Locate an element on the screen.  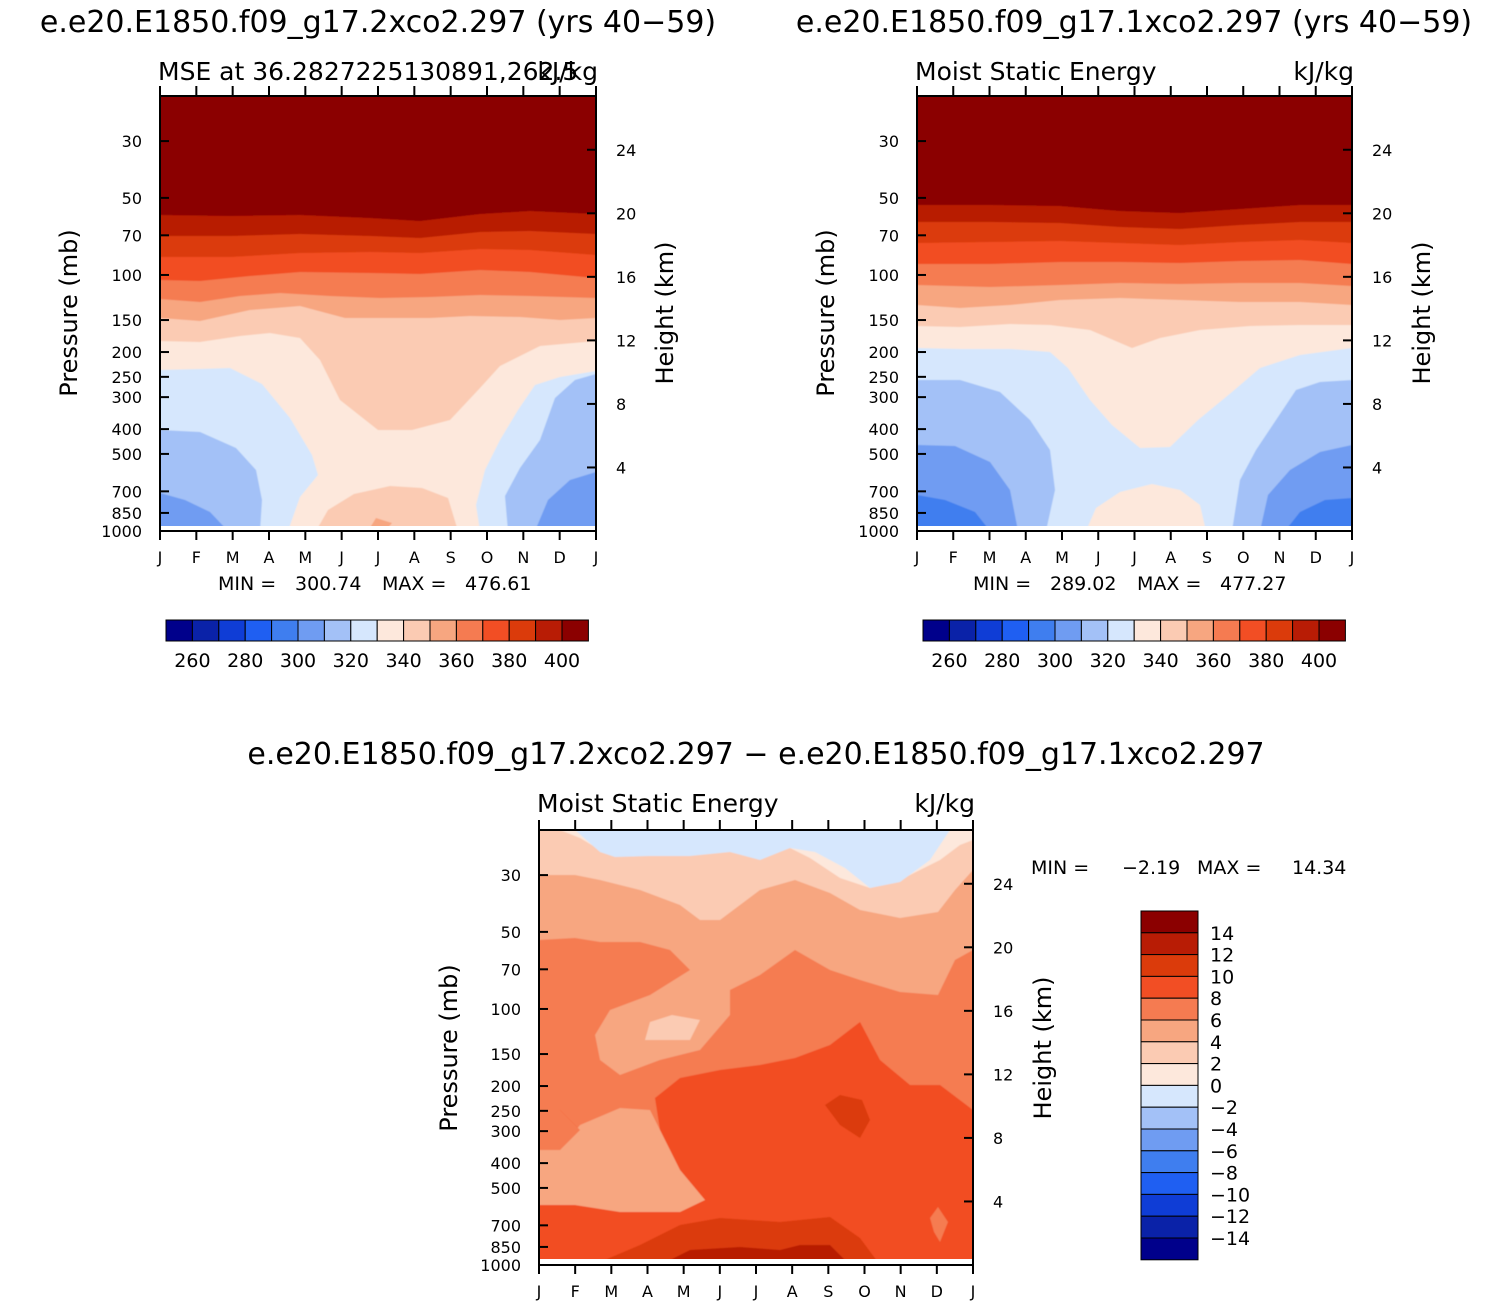
diff-colorbar-label: 12 is located at coordinates (1222, 956).